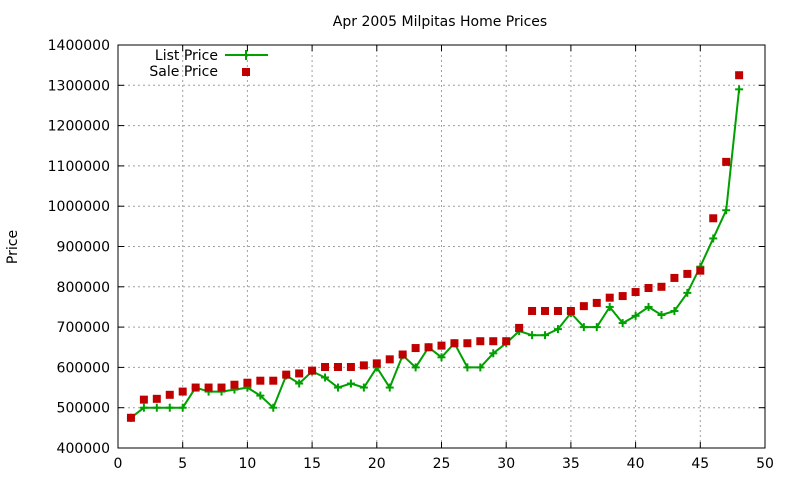 This screenshot has height=480, width=800. What do you see at coordinates (79, 207) in the screenshot?
I see `y-tick-label: 1000000` at bounding box center [79, 207].